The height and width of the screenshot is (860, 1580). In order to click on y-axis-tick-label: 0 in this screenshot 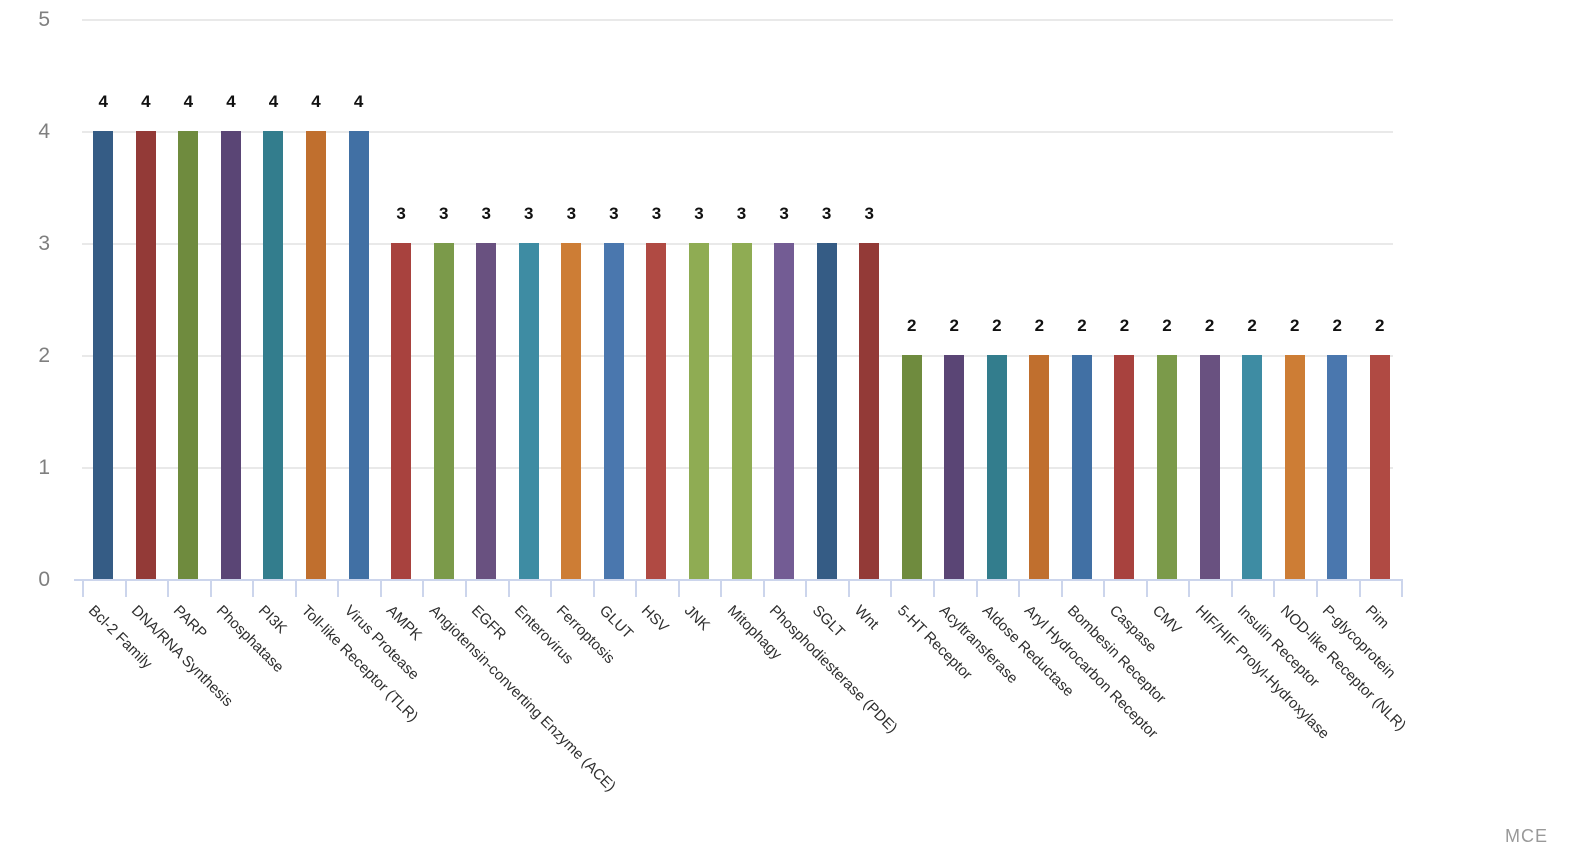, I will do `click(44, 579)`.